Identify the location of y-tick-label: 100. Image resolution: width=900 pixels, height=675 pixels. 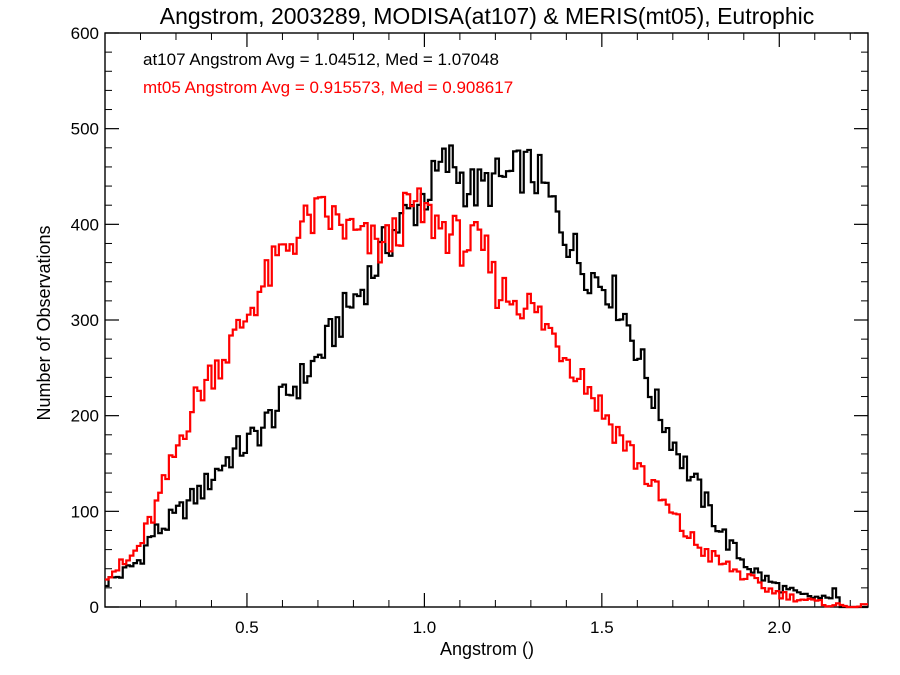
(85, 511).